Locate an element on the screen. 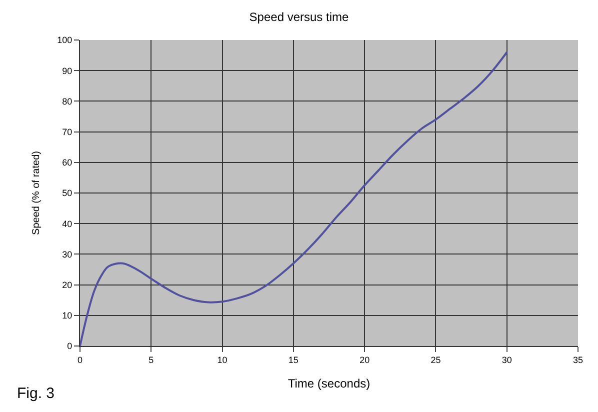  y-tick-label: 90 is located at coordinates (67, 71).